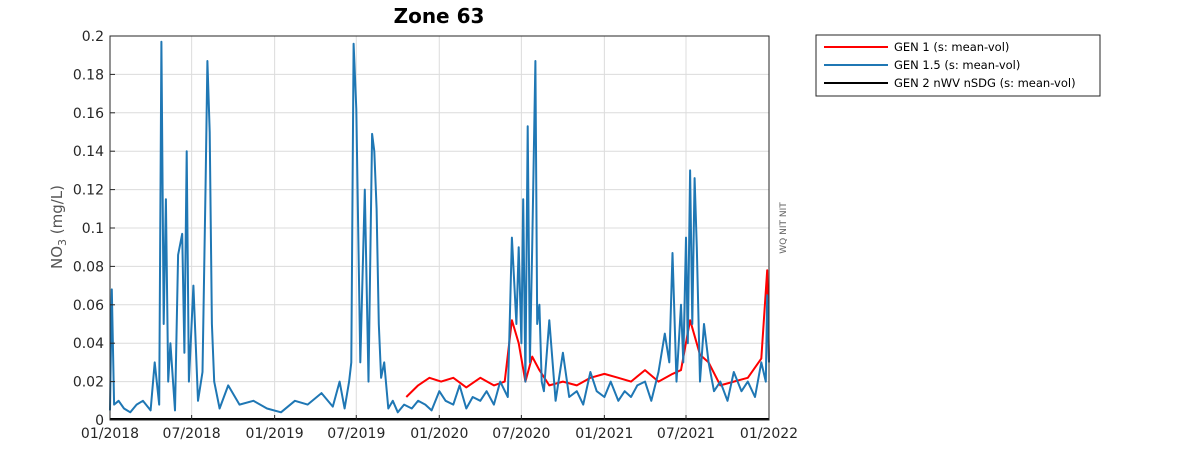 The image size is (1181, 472). I want to click on y-axis-ticks: 0 0.02 0.04 0.06 0.08 0.1 0.12 0.14 0.16 0.18 0.2, so click(94, 229).